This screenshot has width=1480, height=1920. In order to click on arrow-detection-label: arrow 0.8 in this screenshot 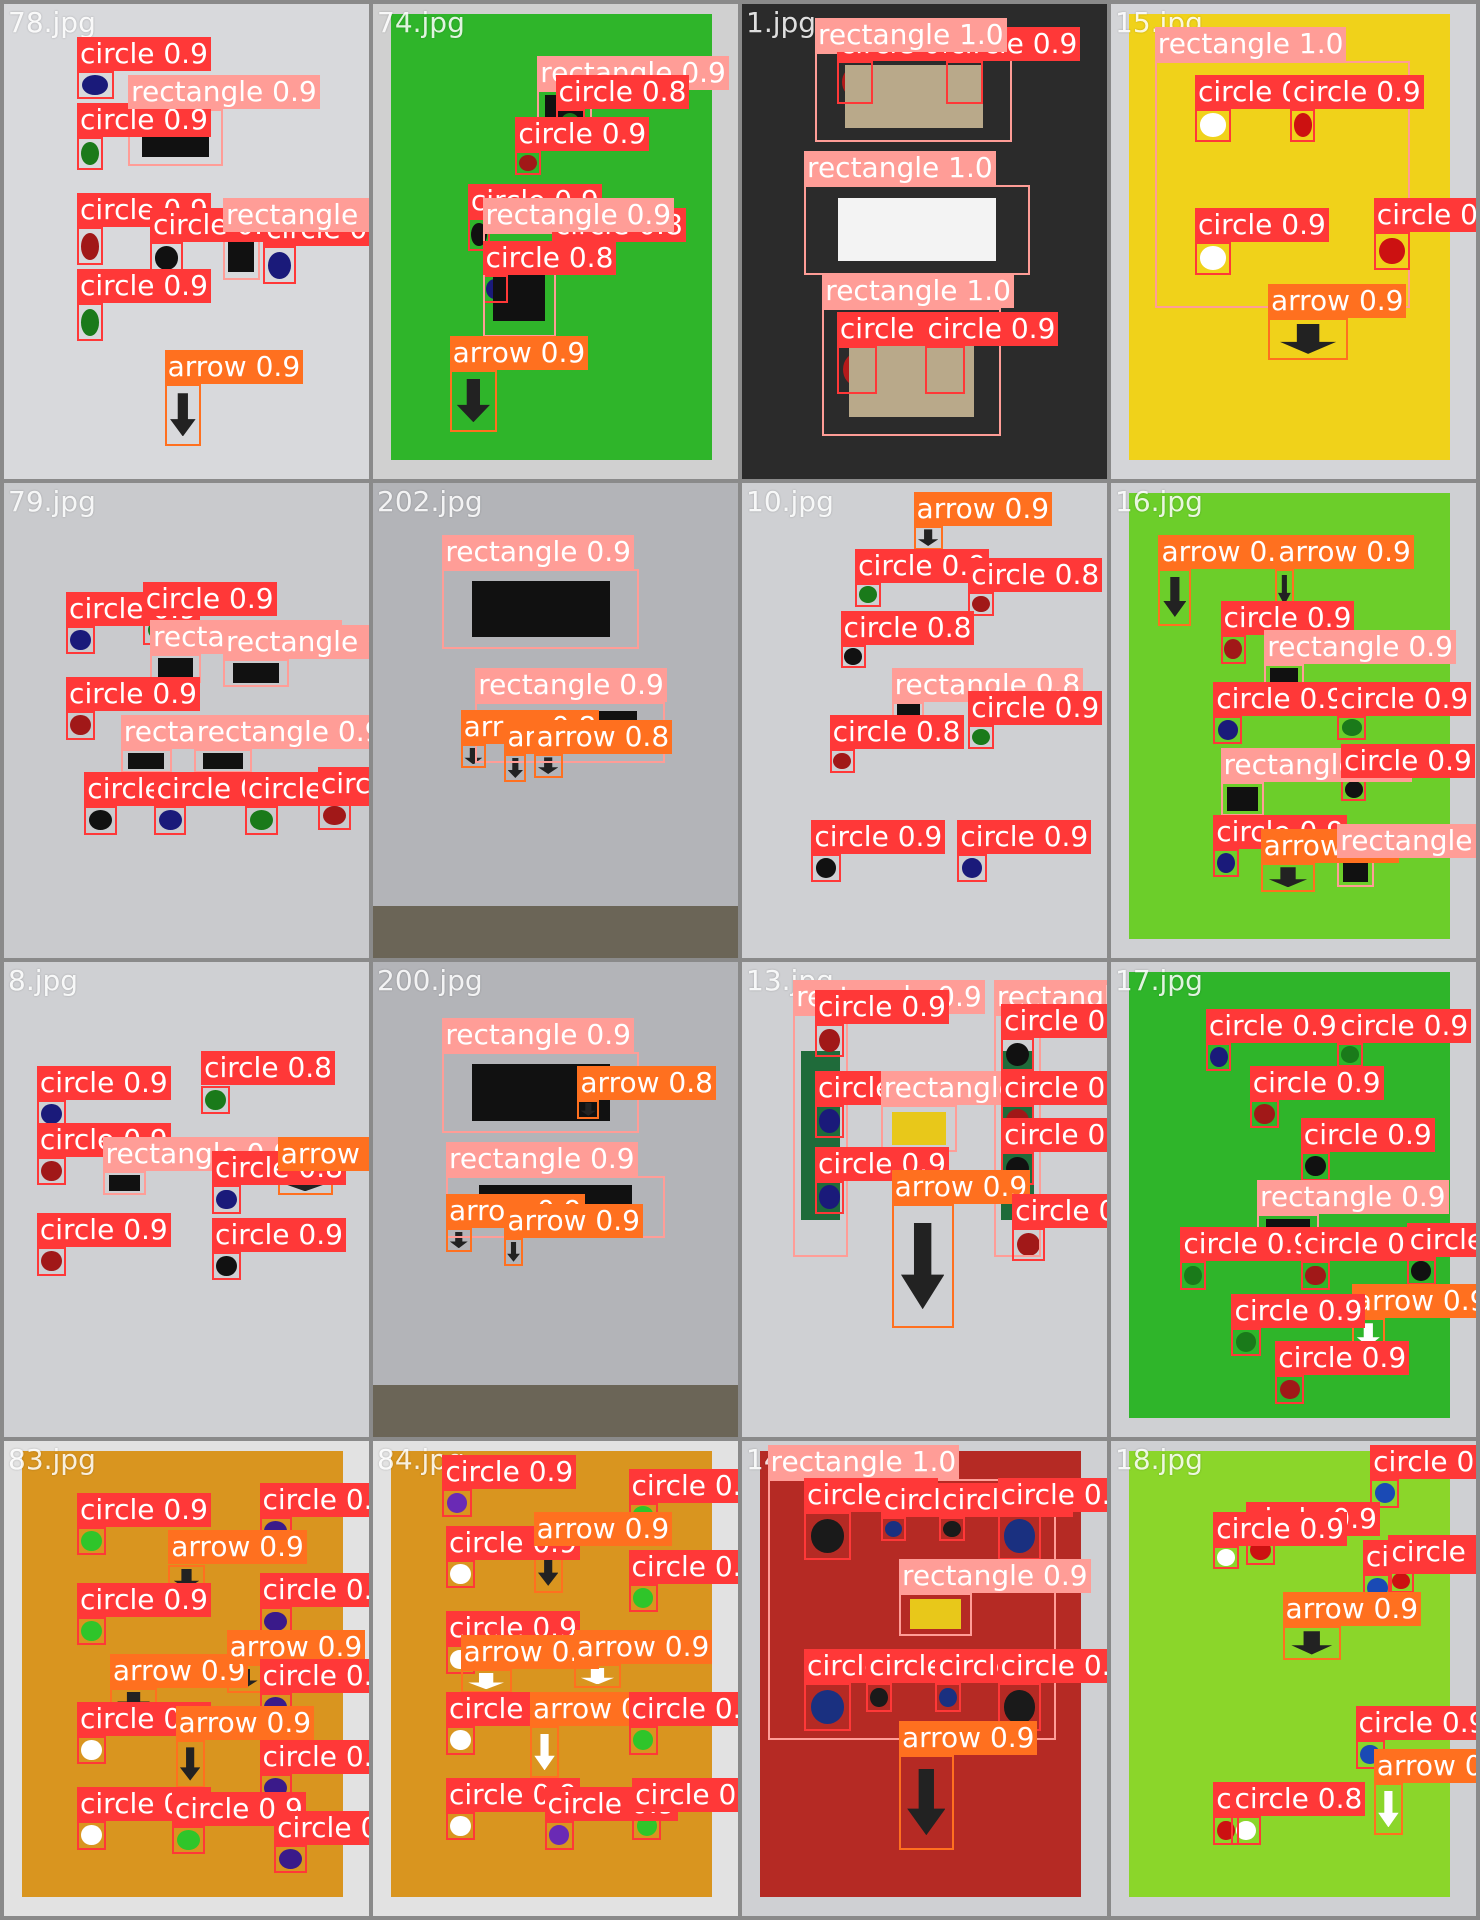, I will do `click(646, 1082)`.